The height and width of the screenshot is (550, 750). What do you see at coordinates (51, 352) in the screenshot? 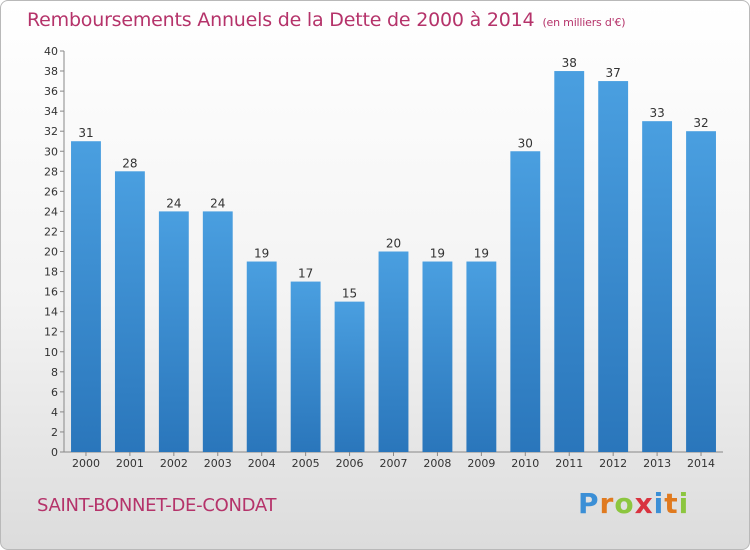
I see `y-tick-label: 10` at bounding box center [51, 352].